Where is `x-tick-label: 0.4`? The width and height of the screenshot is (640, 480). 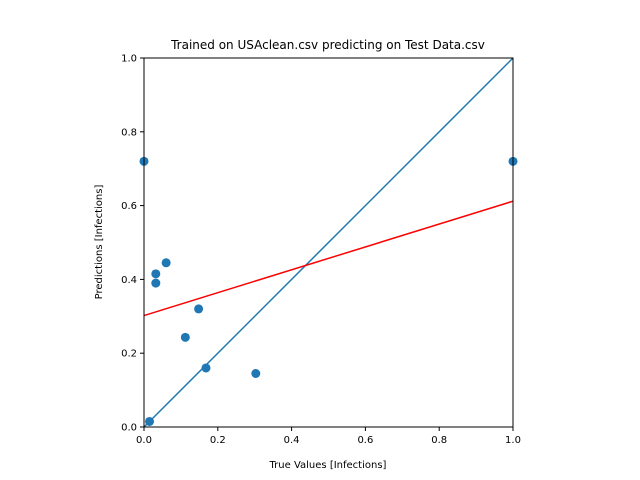 x-tick-label: 0.4 is located at coordinates (292, 440).